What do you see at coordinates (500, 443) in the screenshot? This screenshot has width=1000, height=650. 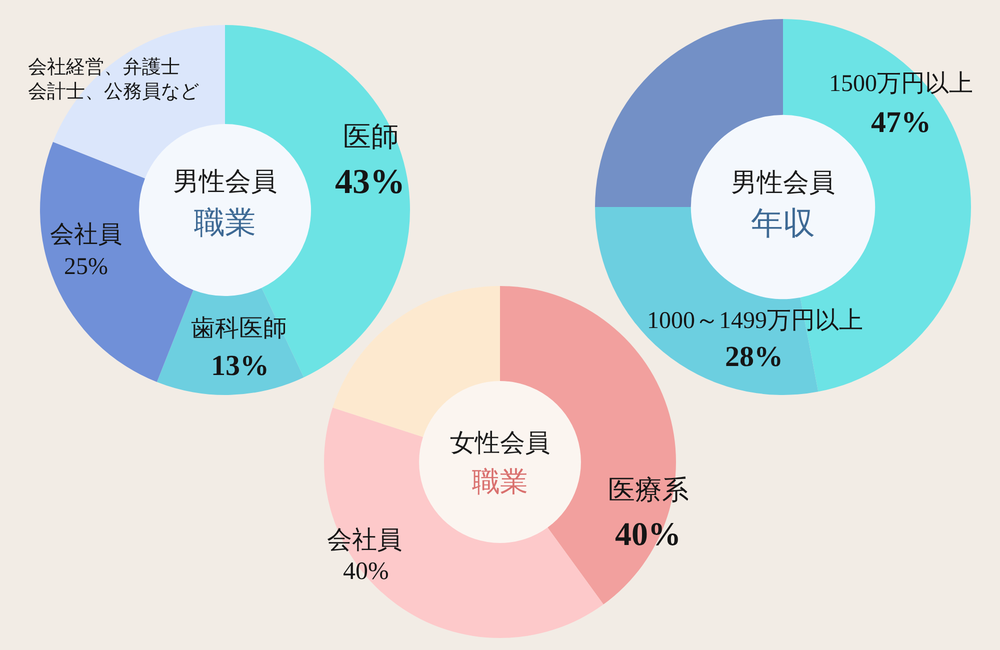 I see `text: 女性会員` at bounding box center [500, 443].